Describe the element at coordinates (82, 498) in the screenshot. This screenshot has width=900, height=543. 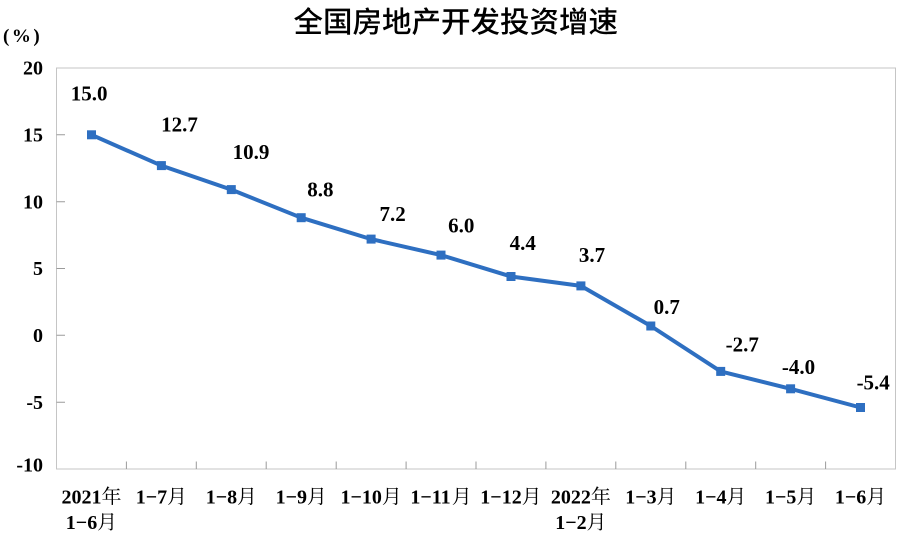
I see `svg-text: 2021` at that location.